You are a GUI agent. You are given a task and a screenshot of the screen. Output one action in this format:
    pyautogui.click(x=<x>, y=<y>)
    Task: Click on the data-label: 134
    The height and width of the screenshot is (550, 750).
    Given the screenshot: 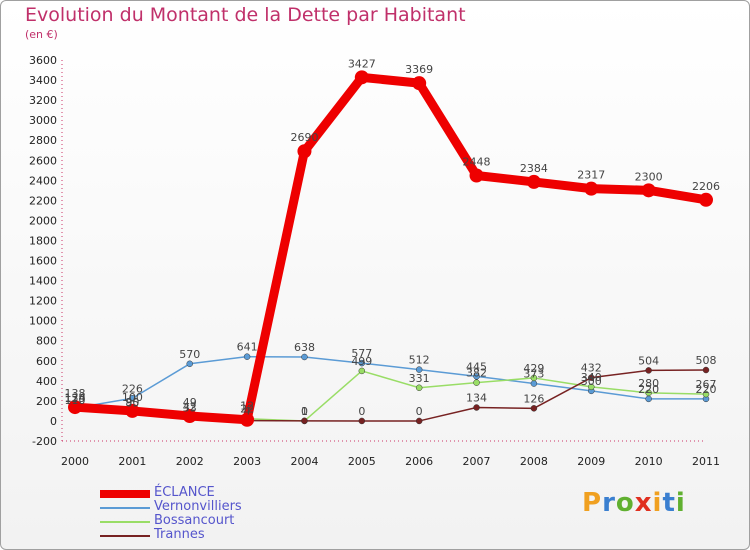 What is the action you would take?
    pyautogui.click(x=75, y=398)
    